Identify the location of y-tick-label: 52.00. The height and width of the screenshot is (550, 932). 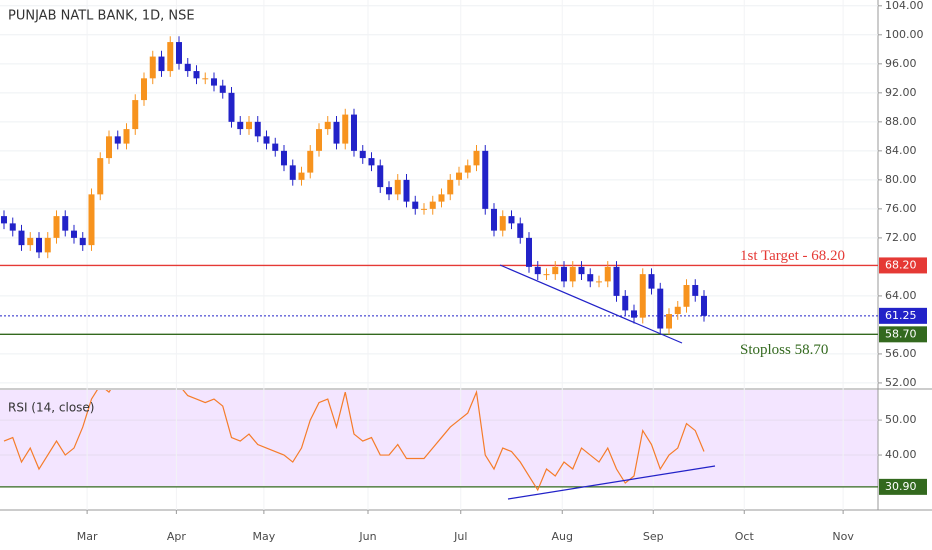
(901, 382).